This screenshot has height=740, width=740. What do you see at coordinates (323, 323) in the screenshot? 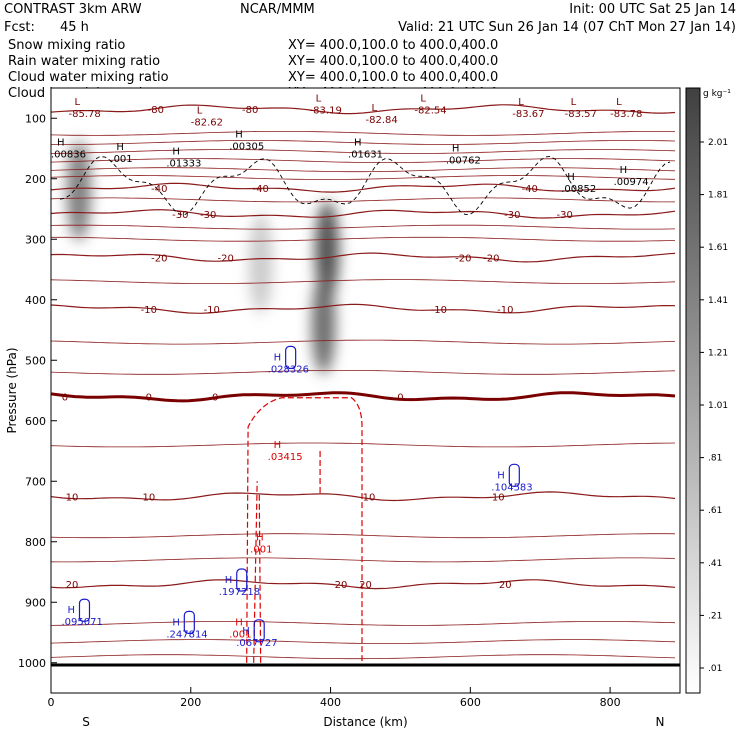
I see `snow-maximum` at bounding box center [323, 323].